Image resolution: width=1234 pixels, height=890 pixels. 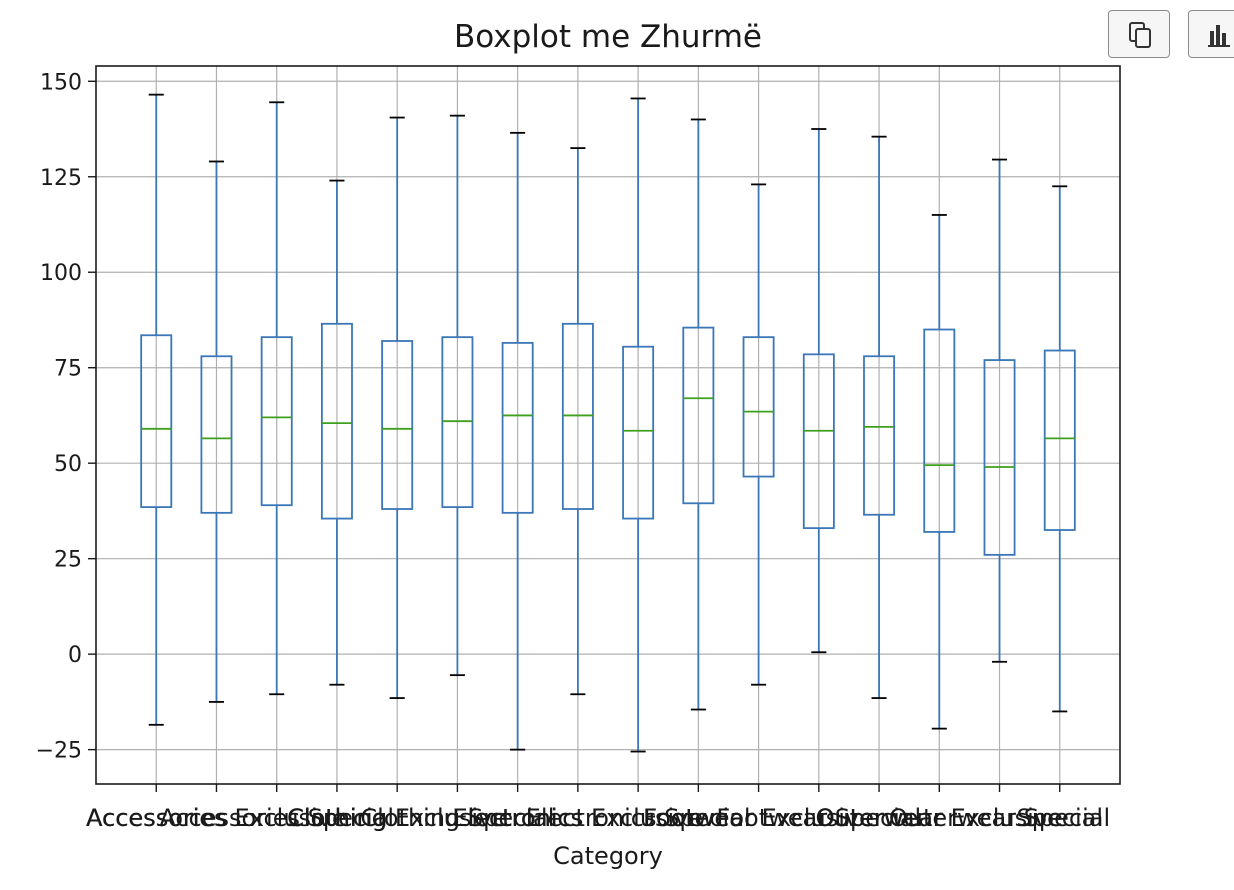 What do you see at coordinates (517, 818) in the screenshot?
I see `x-tick-label: Electronics` at bounding box center [517, 818].